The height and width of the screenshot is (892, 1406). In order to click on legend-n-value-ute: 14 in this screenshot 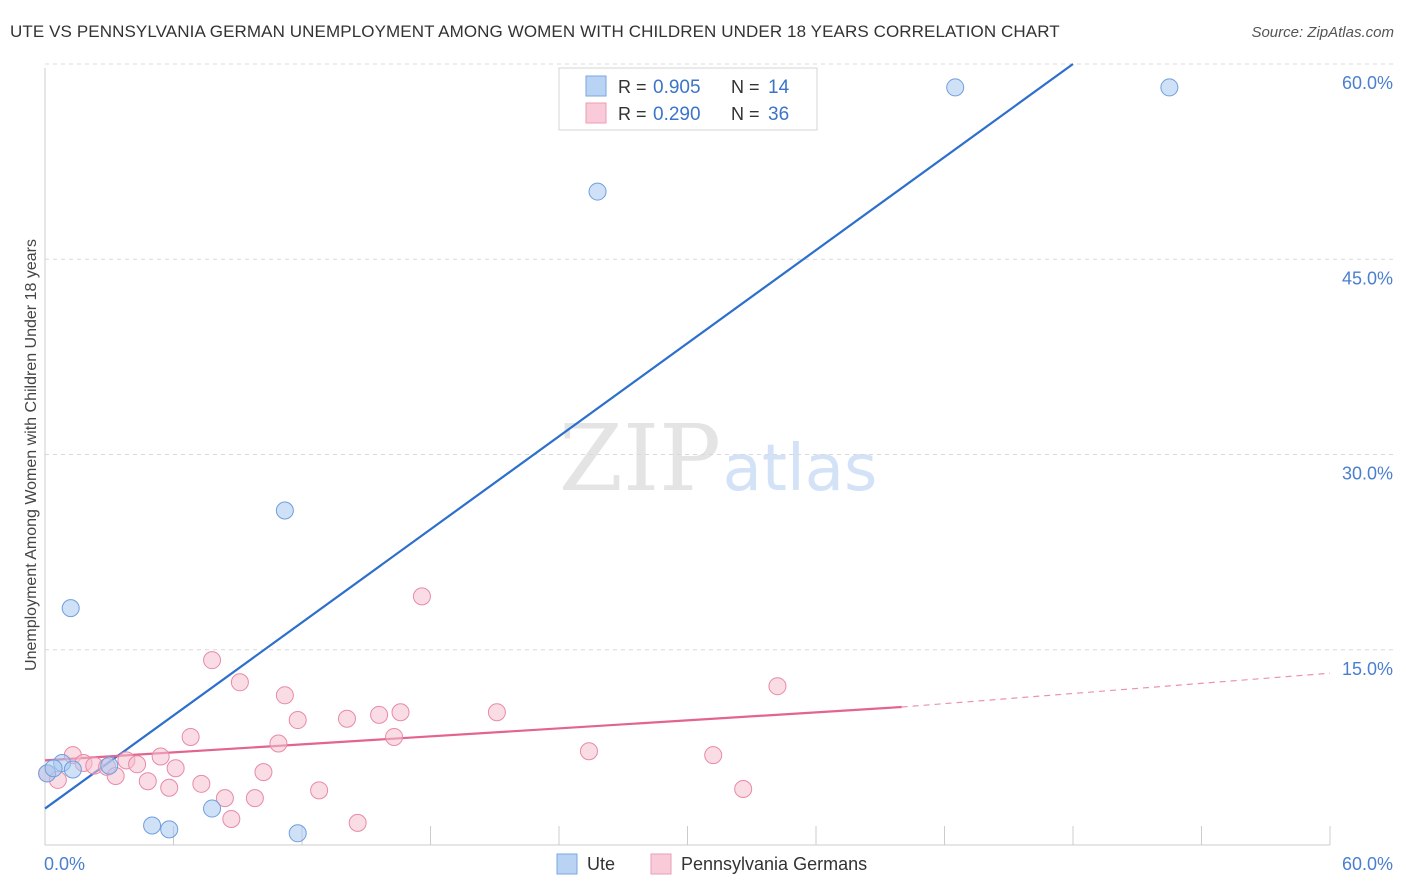, I will do `click(779, 87)`.